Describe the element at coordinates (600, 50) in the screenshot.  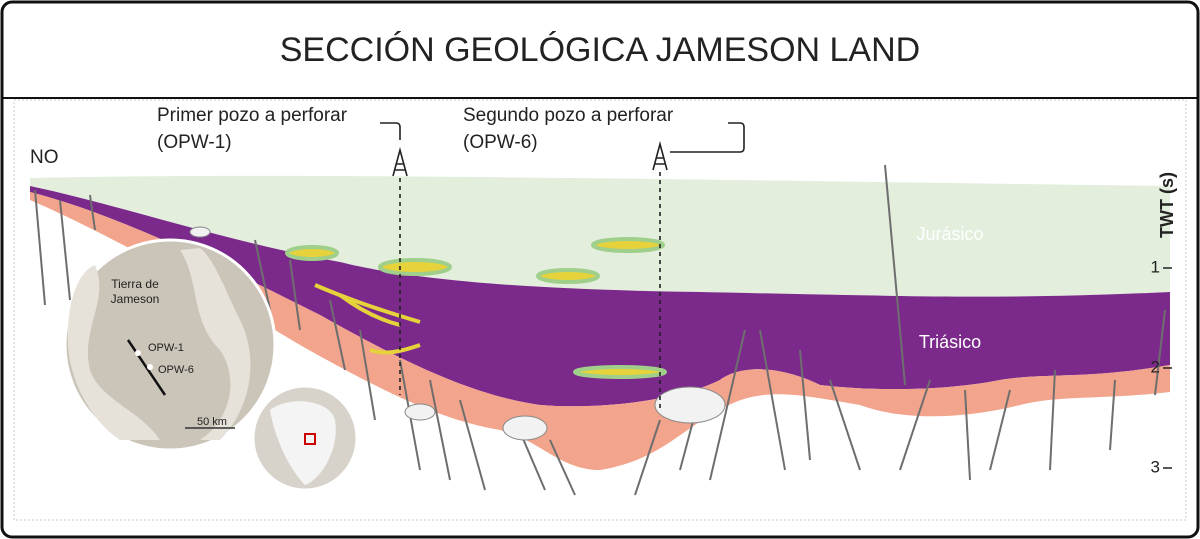
I see `title: SECCIÓN GEOLÓGICA JAMESON LAND` at that location.